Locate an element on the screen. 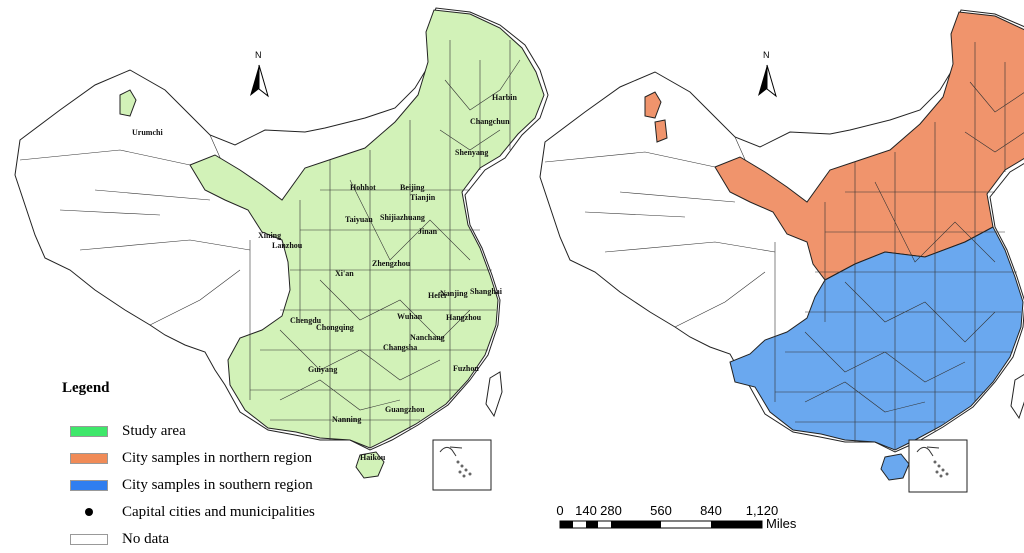  hainan-island is located at coordinates (895, 467).